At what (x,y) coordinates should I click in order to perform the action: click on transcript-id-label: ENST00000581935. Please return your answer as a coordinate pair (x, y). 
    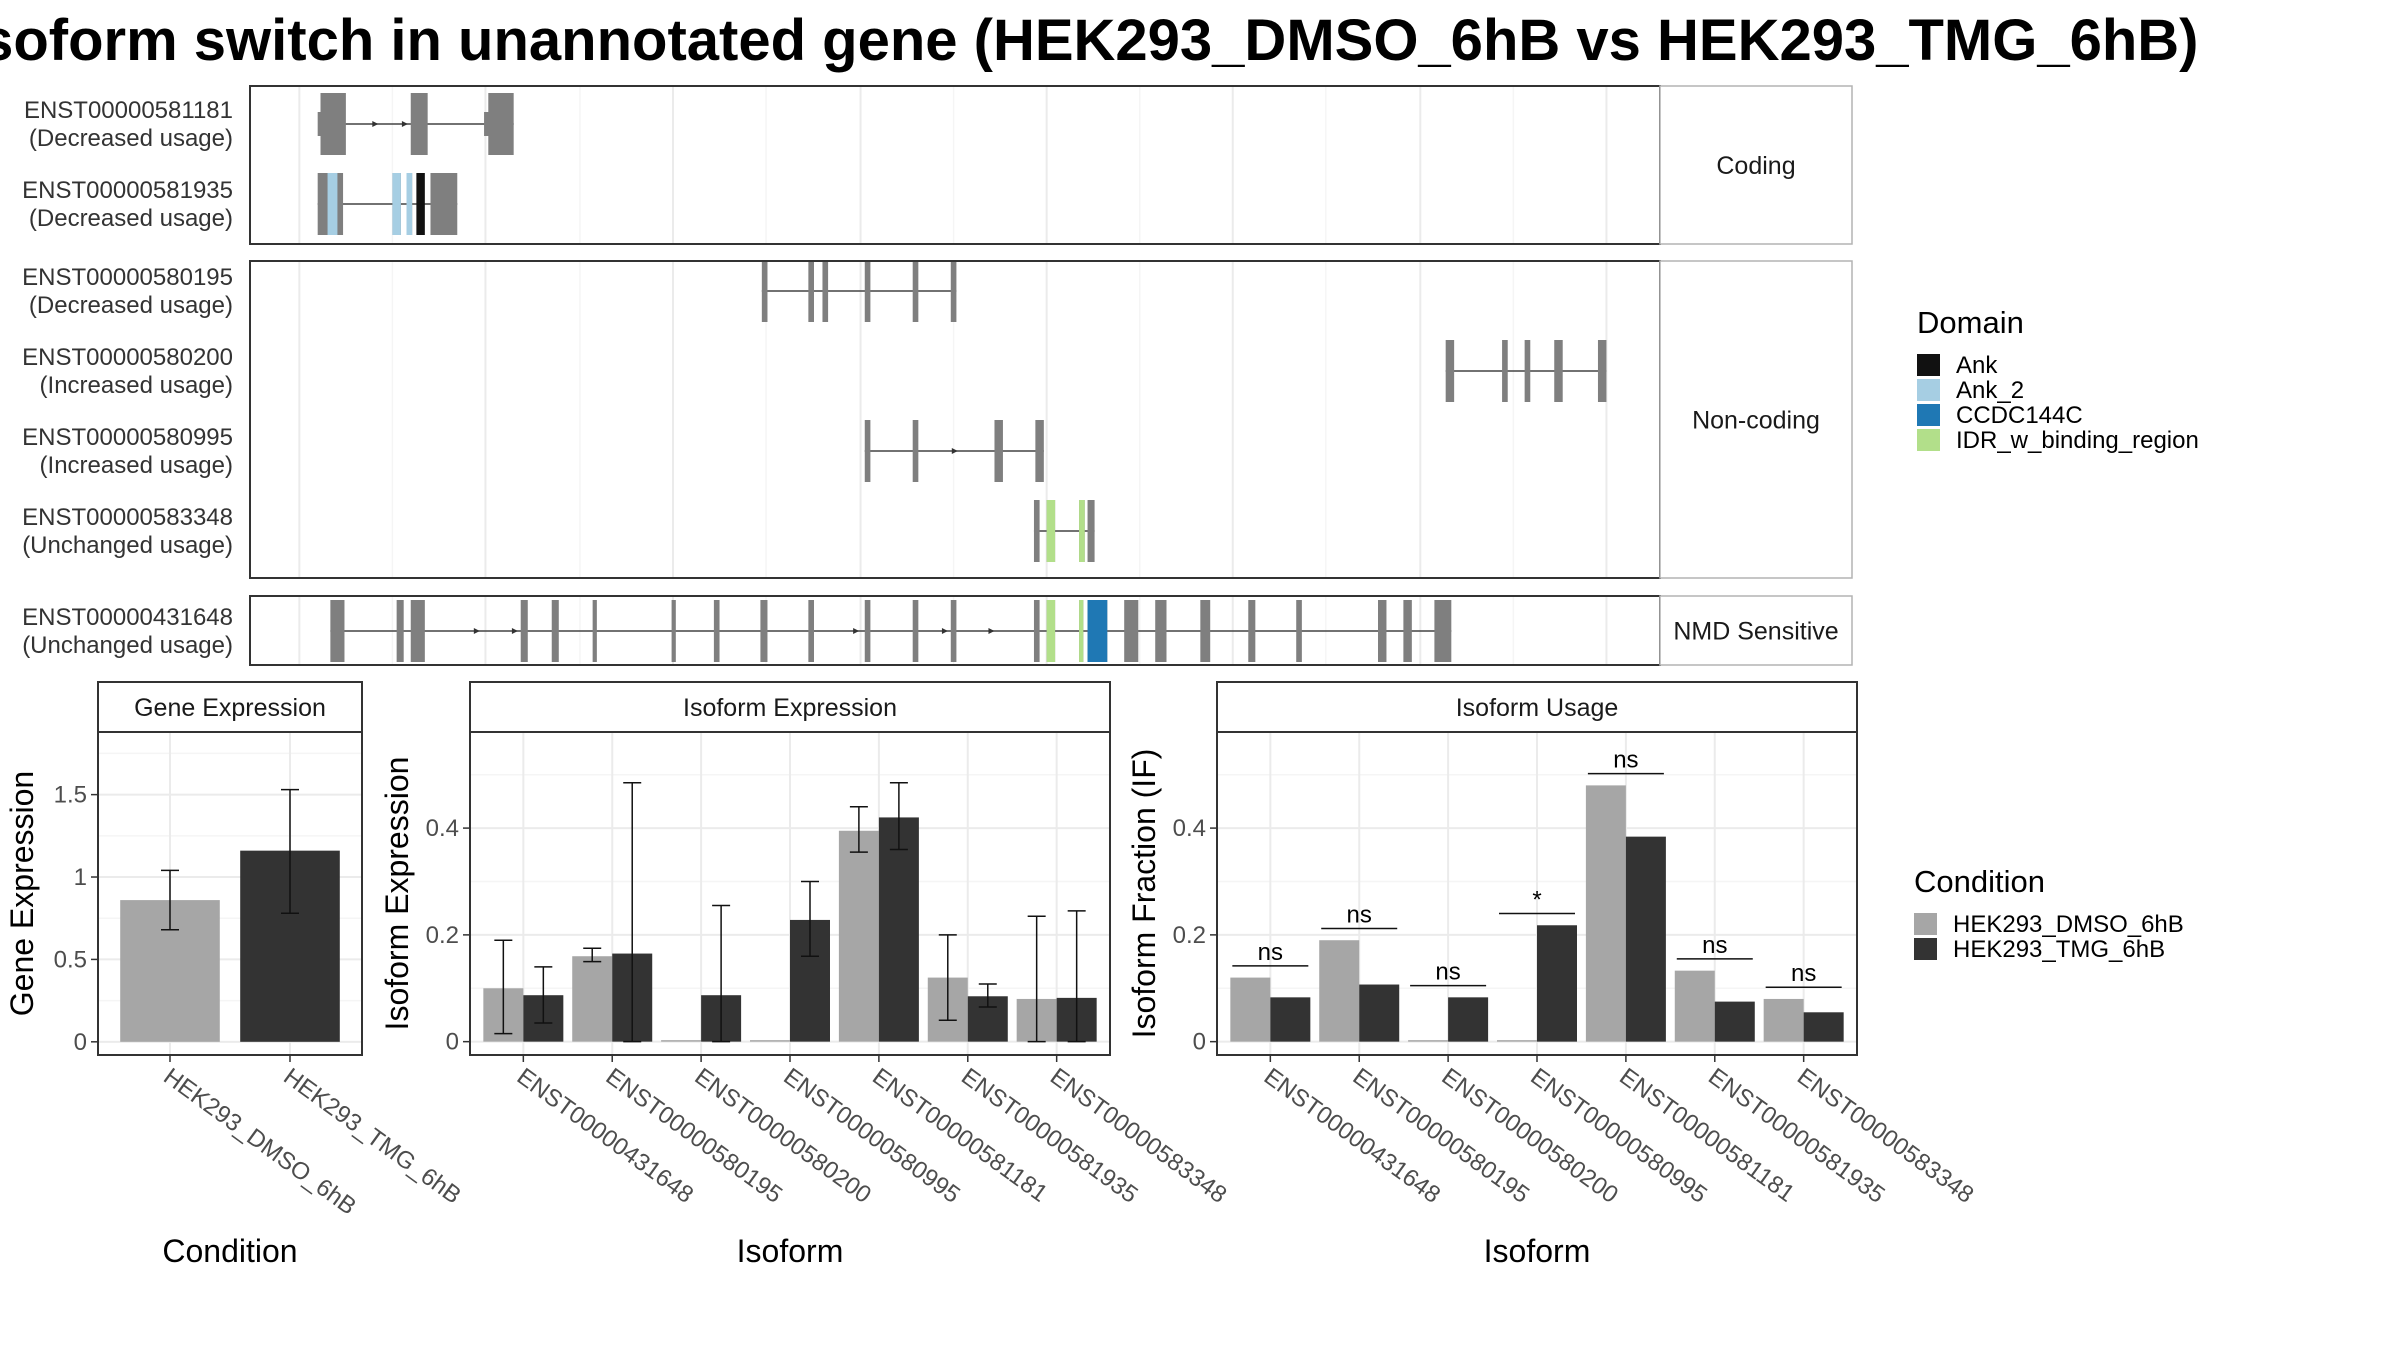
    Looking at the image, I should click on (127, 190).